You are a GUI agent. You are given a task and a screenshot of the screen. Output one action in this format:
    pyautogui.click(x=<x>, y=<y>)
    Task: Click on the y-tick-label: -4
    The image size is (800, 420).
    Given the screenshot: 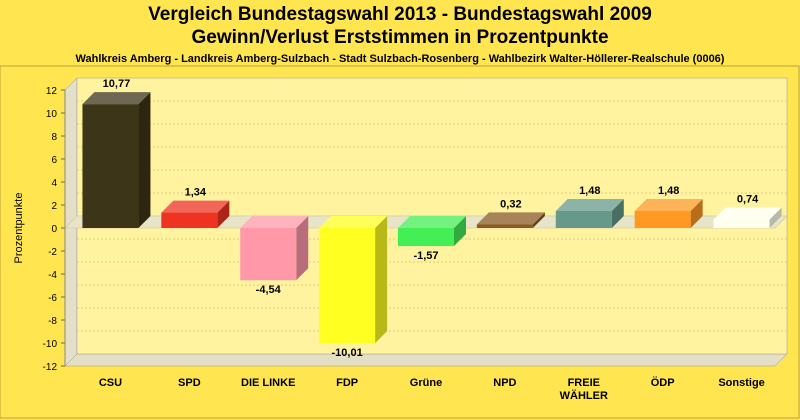 What is the action you would take?
    pyautogui.click(x=52, y=275)
    